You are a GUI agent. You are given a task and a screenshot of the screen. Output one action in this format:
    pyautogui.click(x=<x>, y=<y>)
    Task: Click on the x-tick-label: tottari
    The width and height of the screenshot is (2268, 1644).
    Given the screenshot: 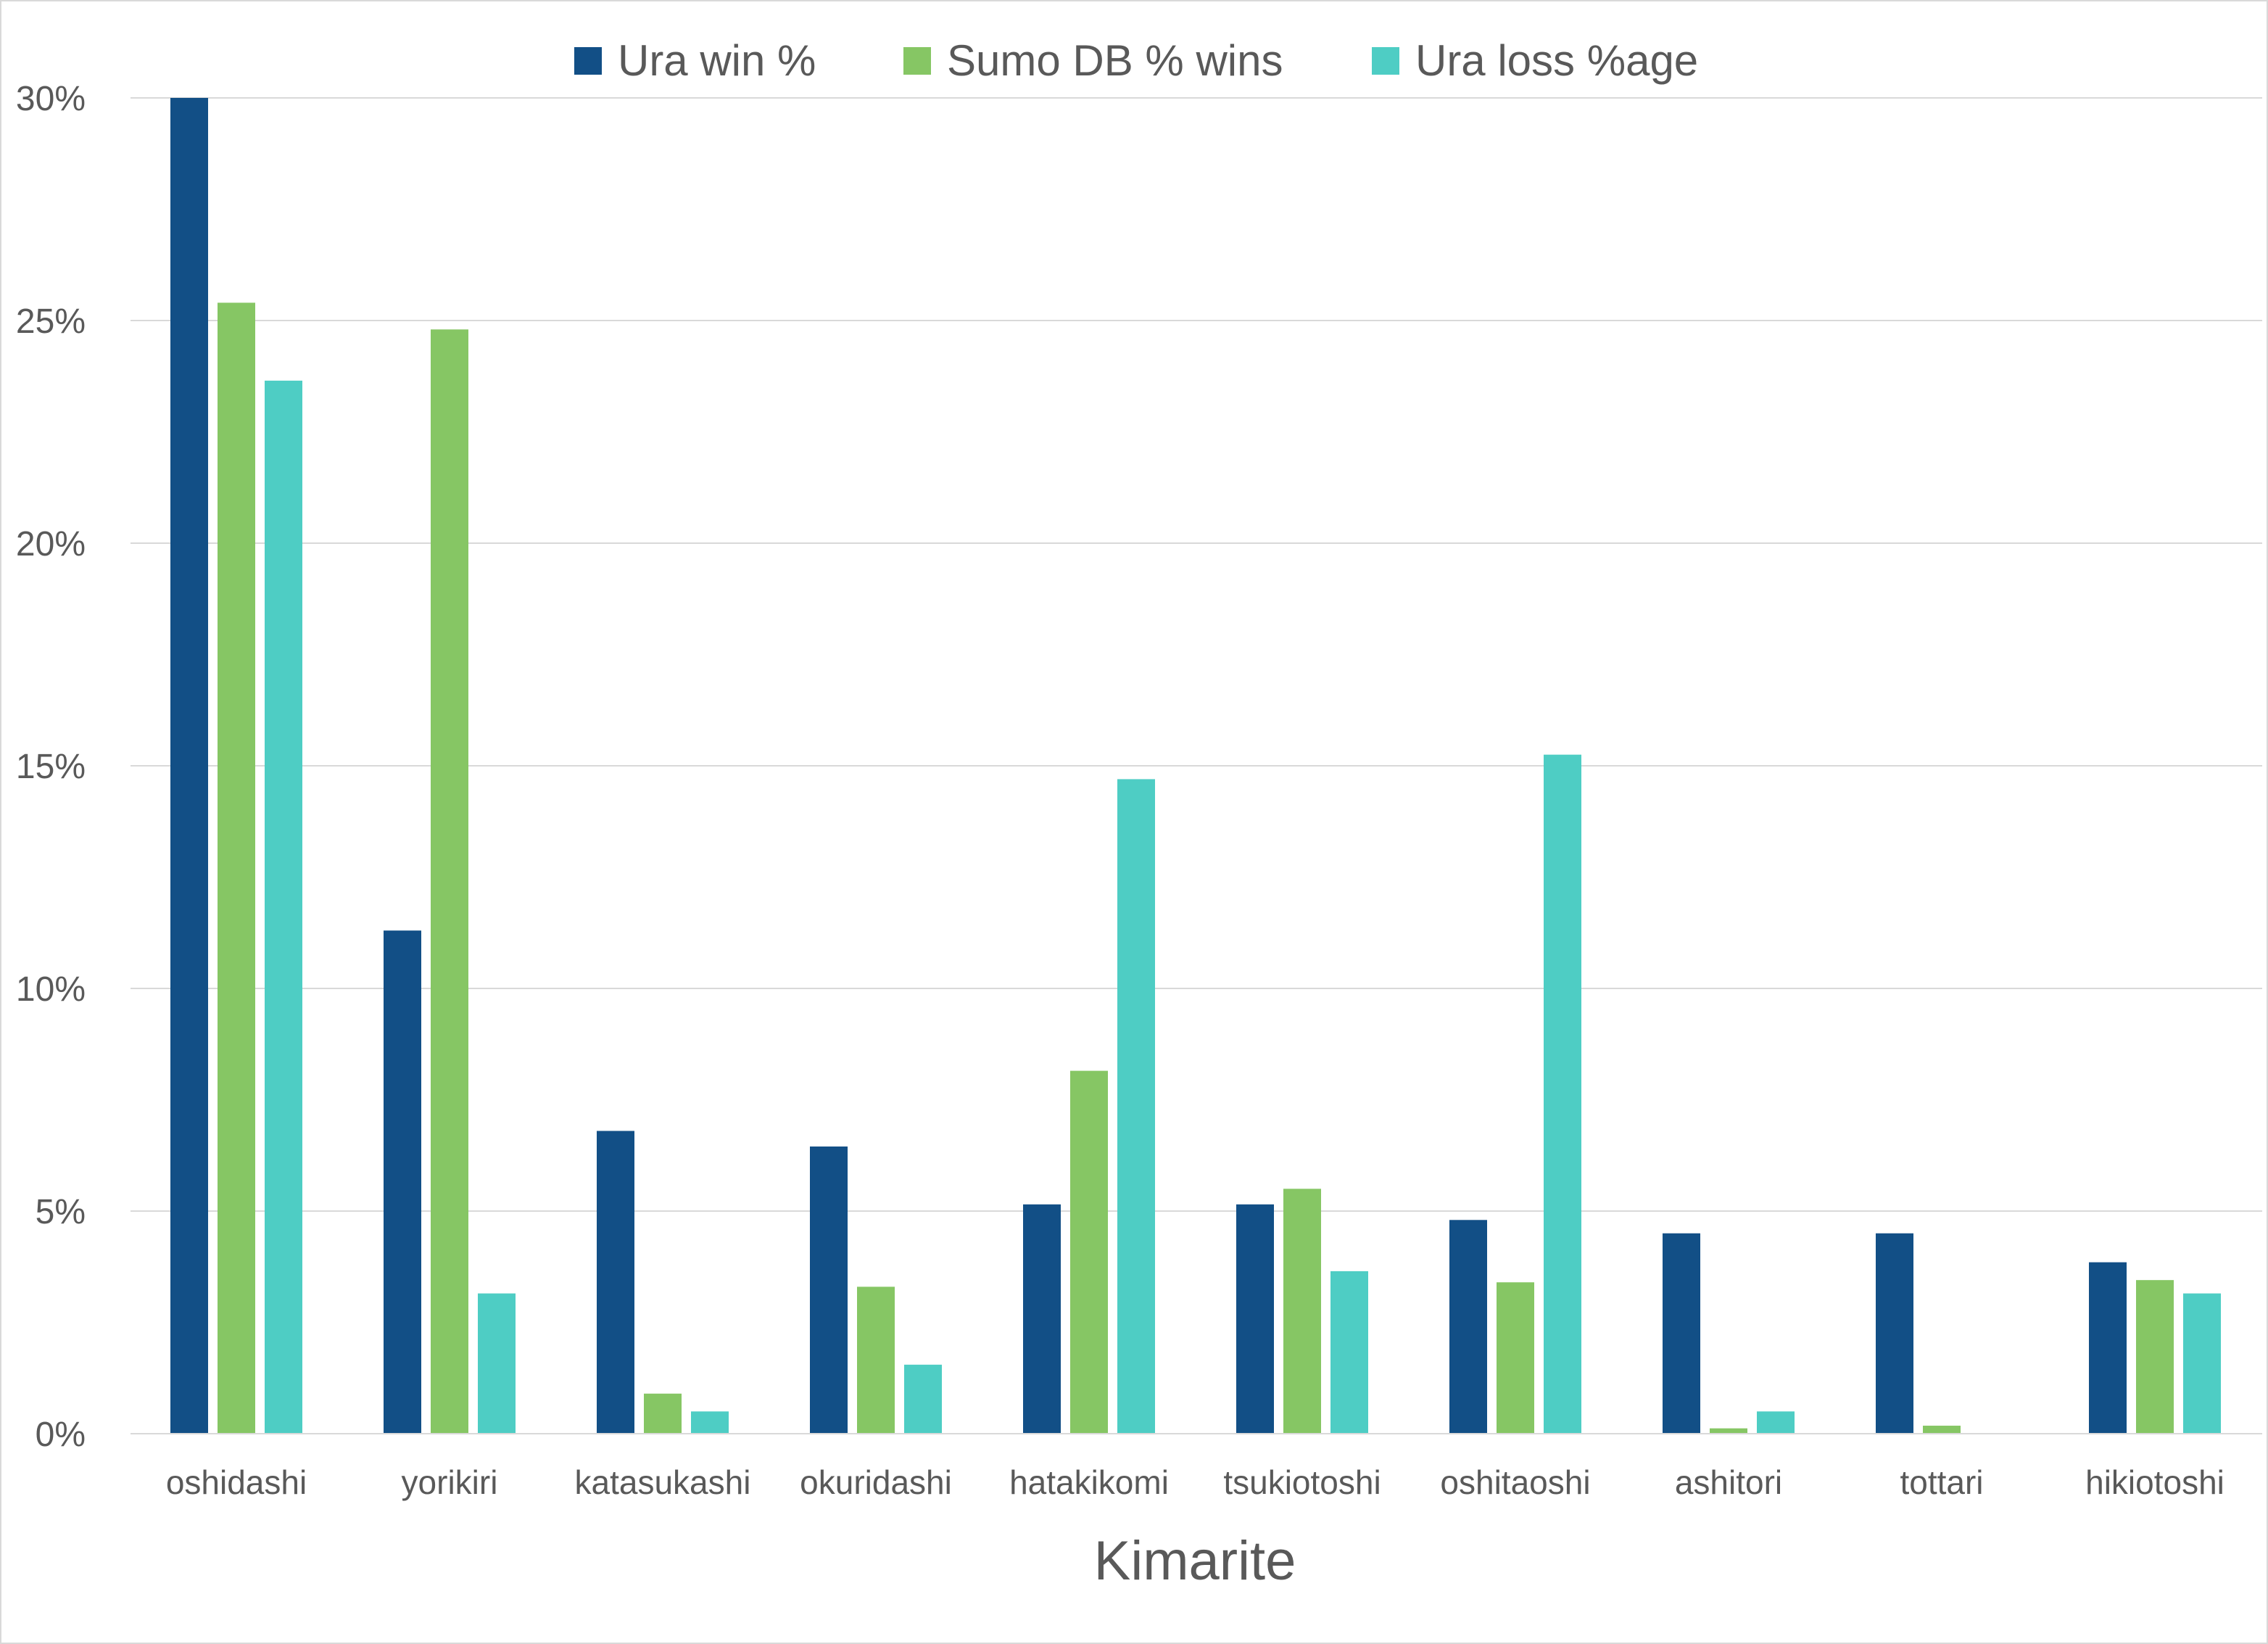 What is the action you would take?
    pyautogui.click(x=1941, y=1482)
    